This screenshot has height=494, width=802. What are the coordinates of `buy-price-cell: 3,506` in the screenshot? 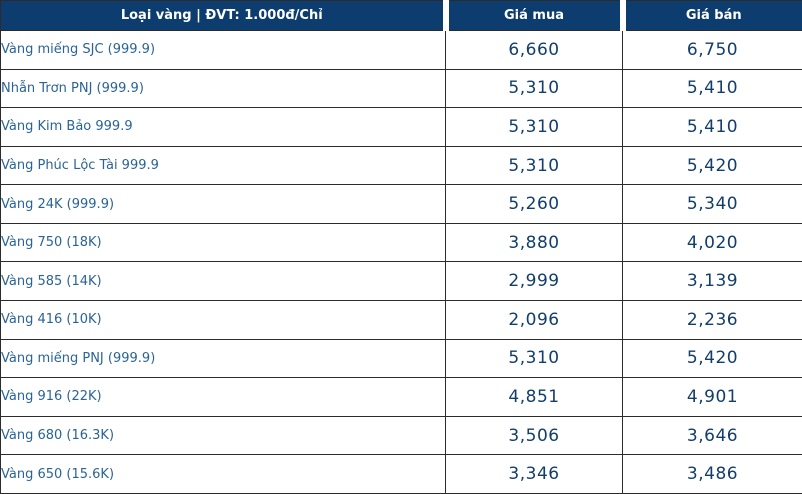 It's located at (534, 435).